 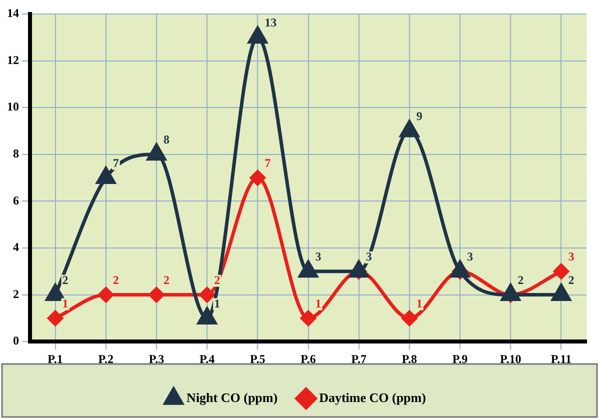 What do you see at coordinates (16, 153) in the screenshot?
I see `y-tick-label: 8` at bounding box center [16, 153].